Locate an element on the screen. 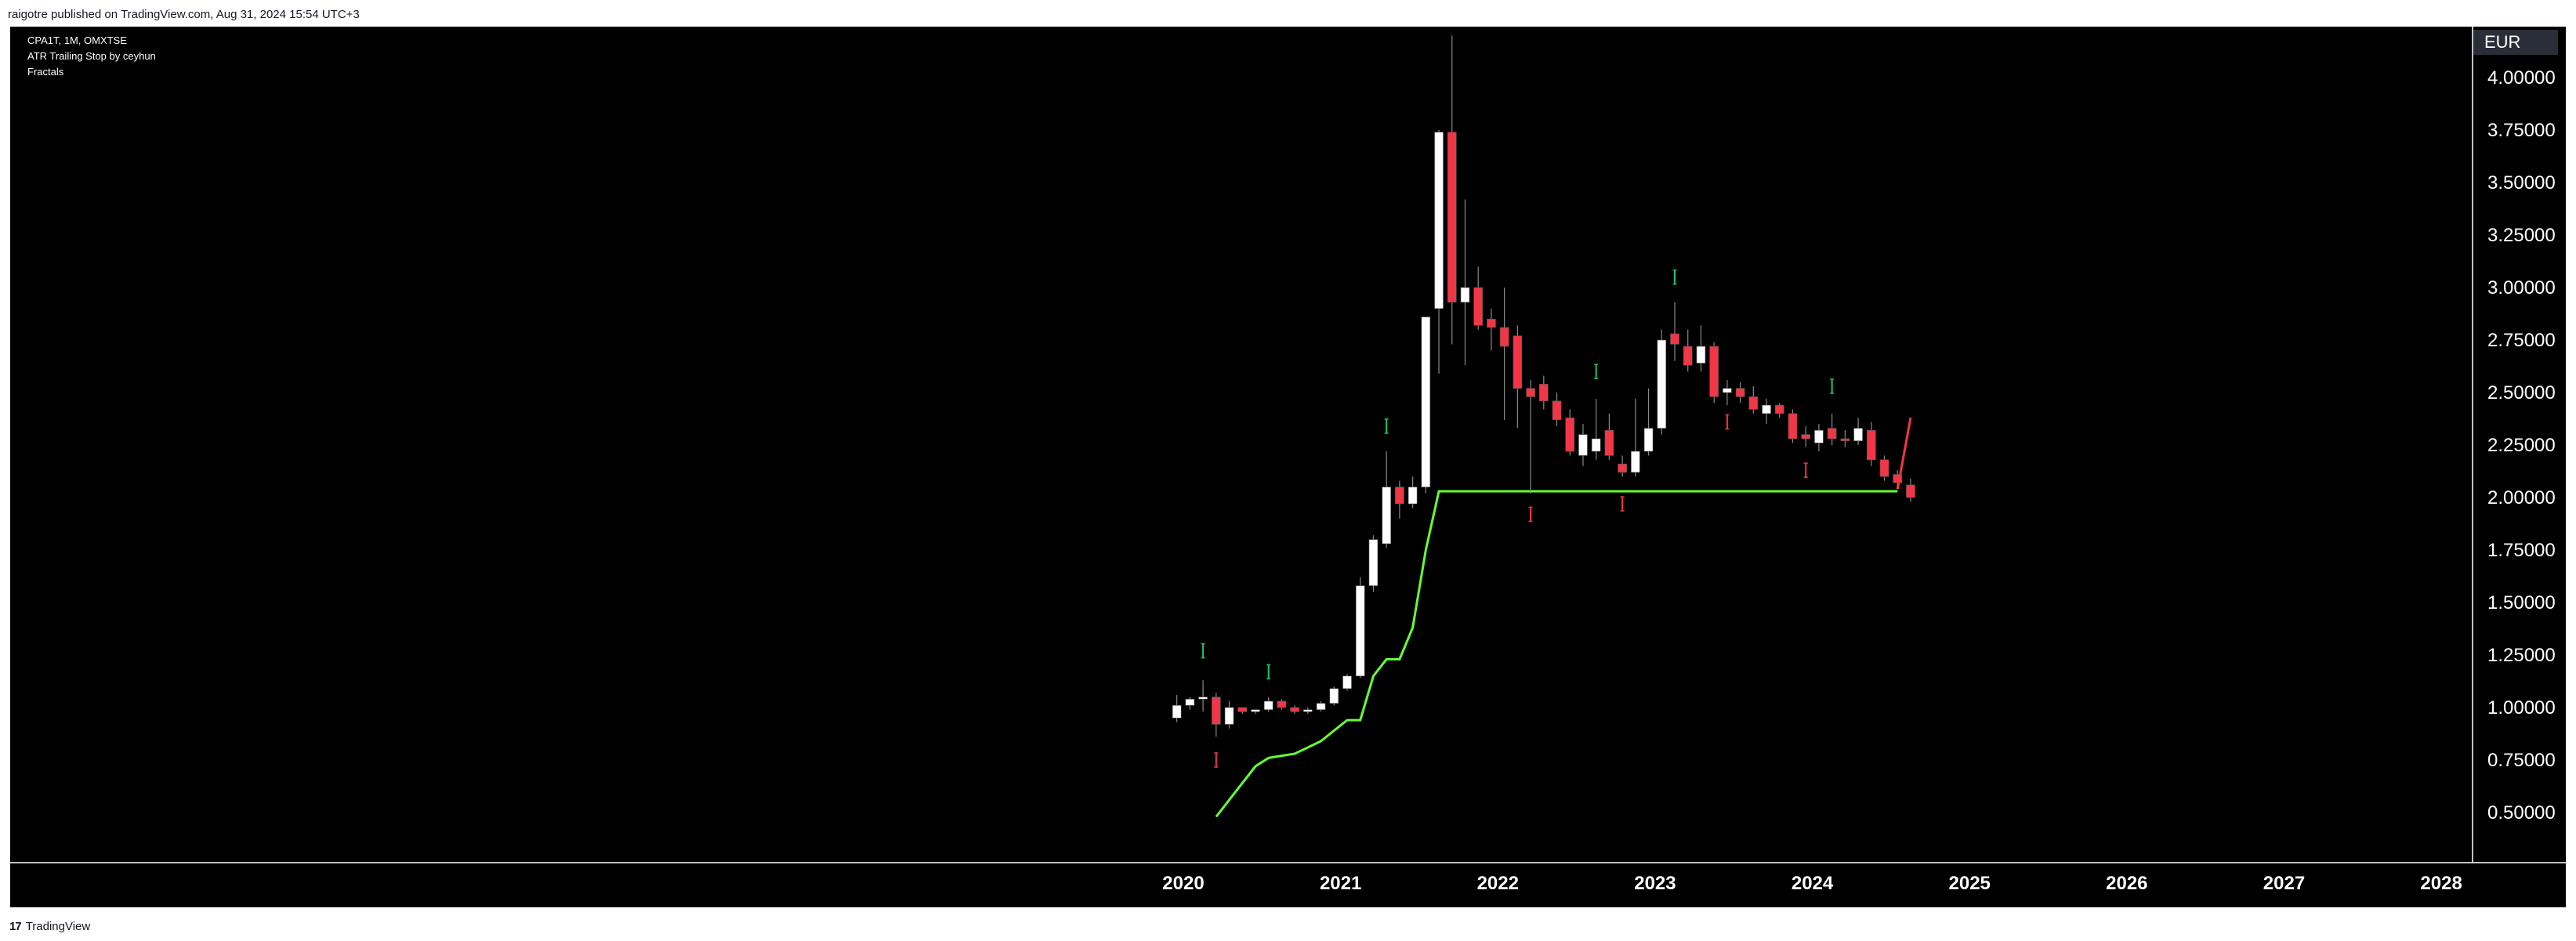 This screenshot has height=941, width=2576. x-tick-label: 2024 is located at coordinates (1813, 883).